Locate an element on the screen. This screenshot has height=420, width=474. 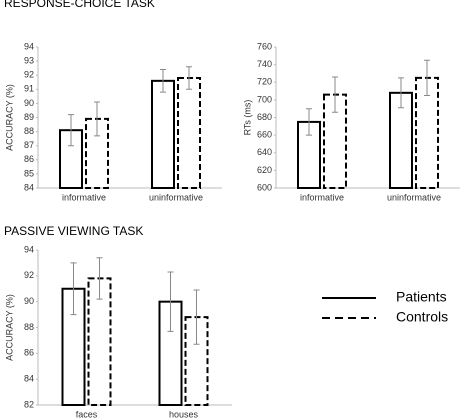
y-tick-label: 82 is located at coordinates (29, 404).